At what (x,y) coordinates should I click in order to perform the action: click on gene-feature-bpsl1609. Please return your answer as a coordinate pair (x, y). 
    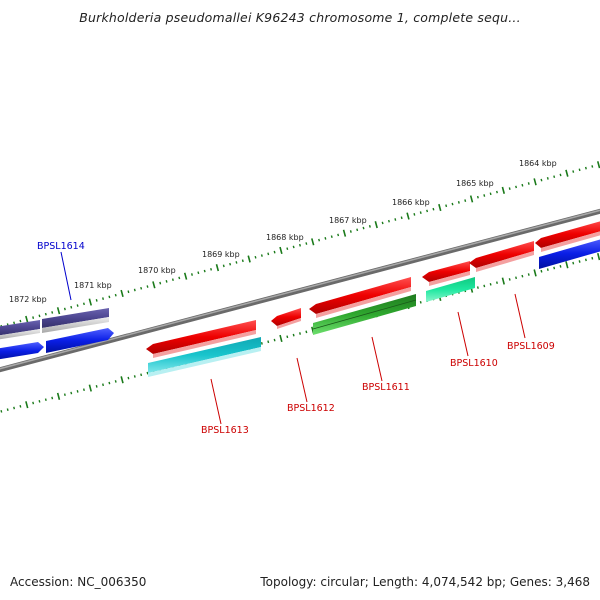
    Looking at the image, I should click on (501, 256).